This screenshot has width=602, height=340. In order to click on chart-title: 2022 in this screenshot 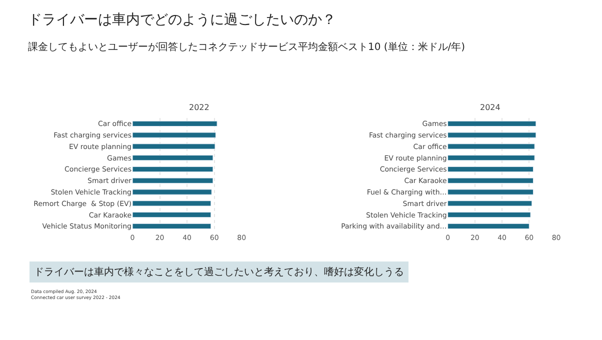, I will do `click(199, 107)`.